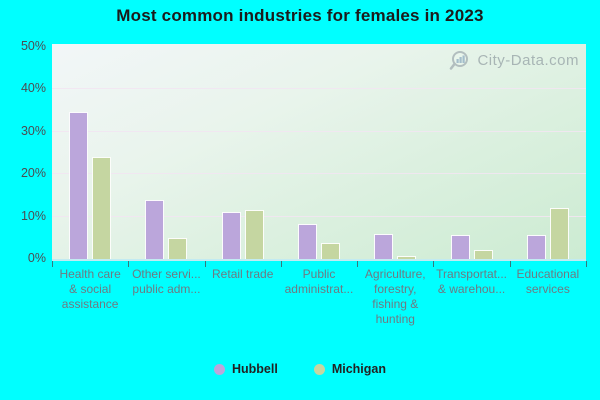 The width and height of the screenshot is (600, 400). What do you see at coordinates (254, 369) in the screenshot?
I see `legend-label: Hubbell` at bounding box center [254, 369].